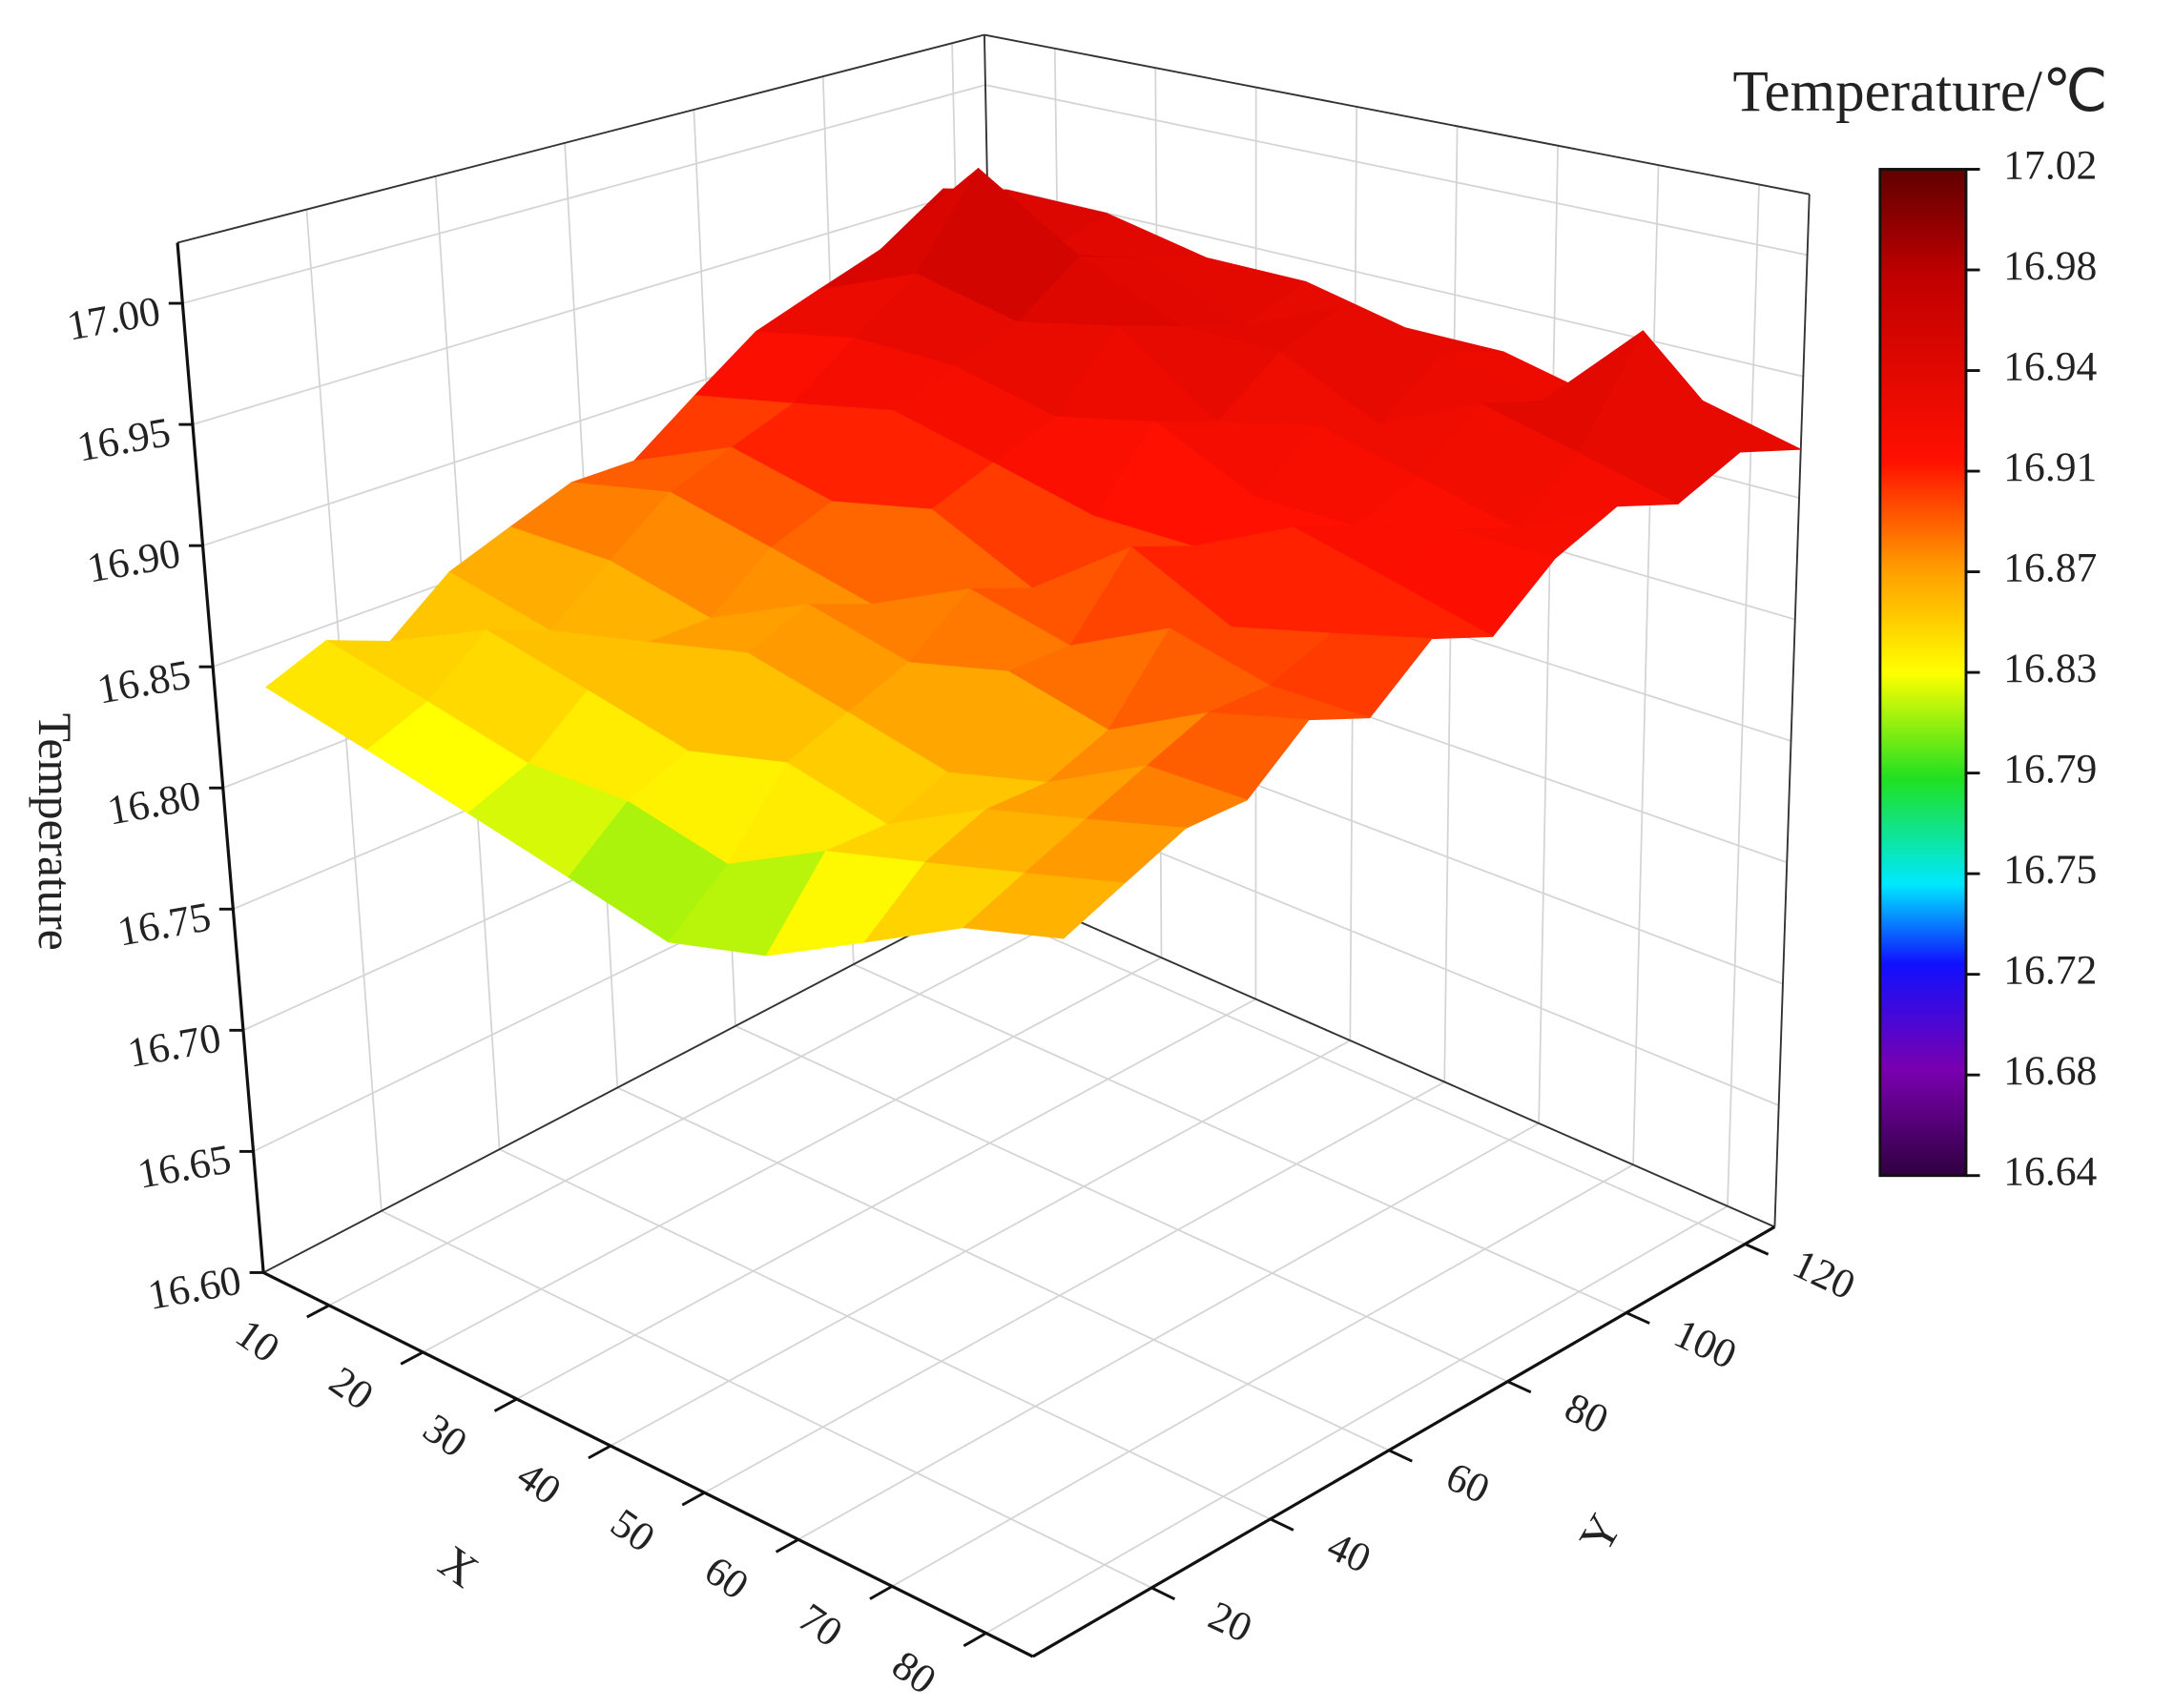 This screenshot has width=2174, height=1708. Describe the element at coordinates (2050, 467) in the screenshot. I see `colorbar-tick-label: 16.91` at that location.